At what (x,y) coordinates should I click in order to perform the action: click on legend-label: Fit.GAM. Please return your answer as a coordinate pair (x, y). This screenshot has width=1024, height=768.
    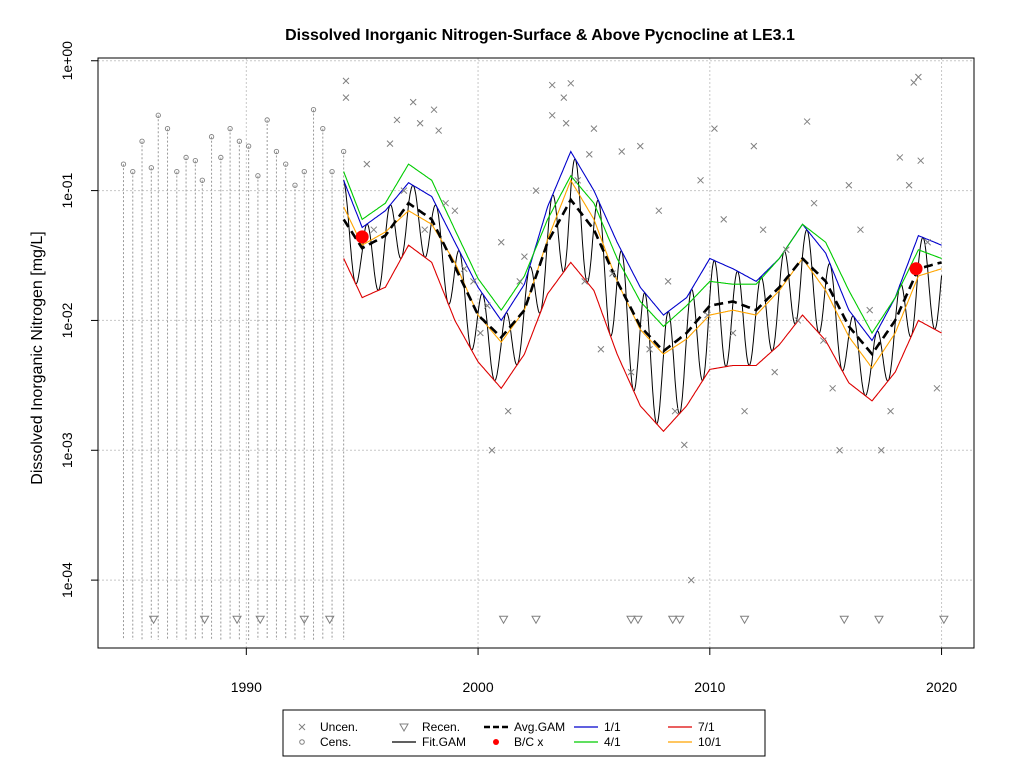
    Looking at the image, I should click on (444, 742).